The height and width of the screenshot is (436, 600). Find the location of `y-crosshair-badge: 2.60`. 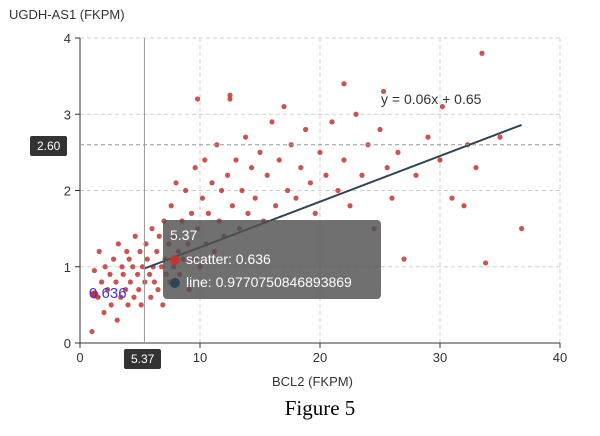

y-crosshair-badge: 2.60 is located at coordinates (49, 146).